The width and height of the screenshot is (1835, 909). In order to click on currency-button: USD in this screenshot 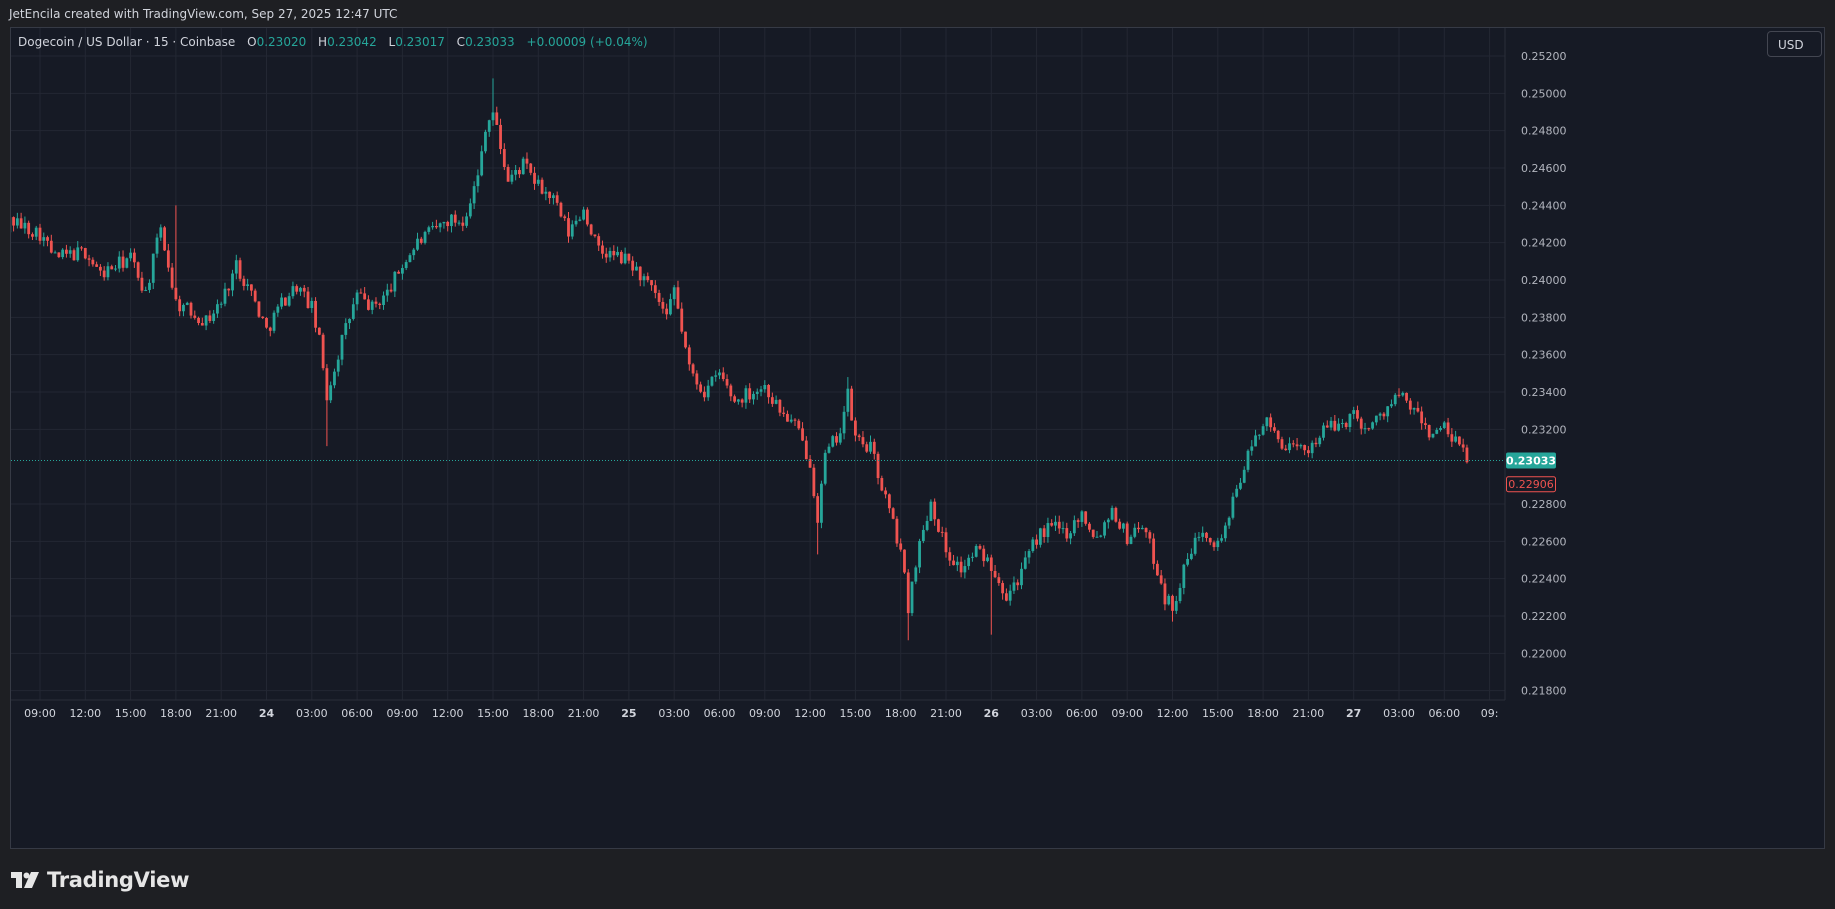, I will do `click(1794, 44)`.